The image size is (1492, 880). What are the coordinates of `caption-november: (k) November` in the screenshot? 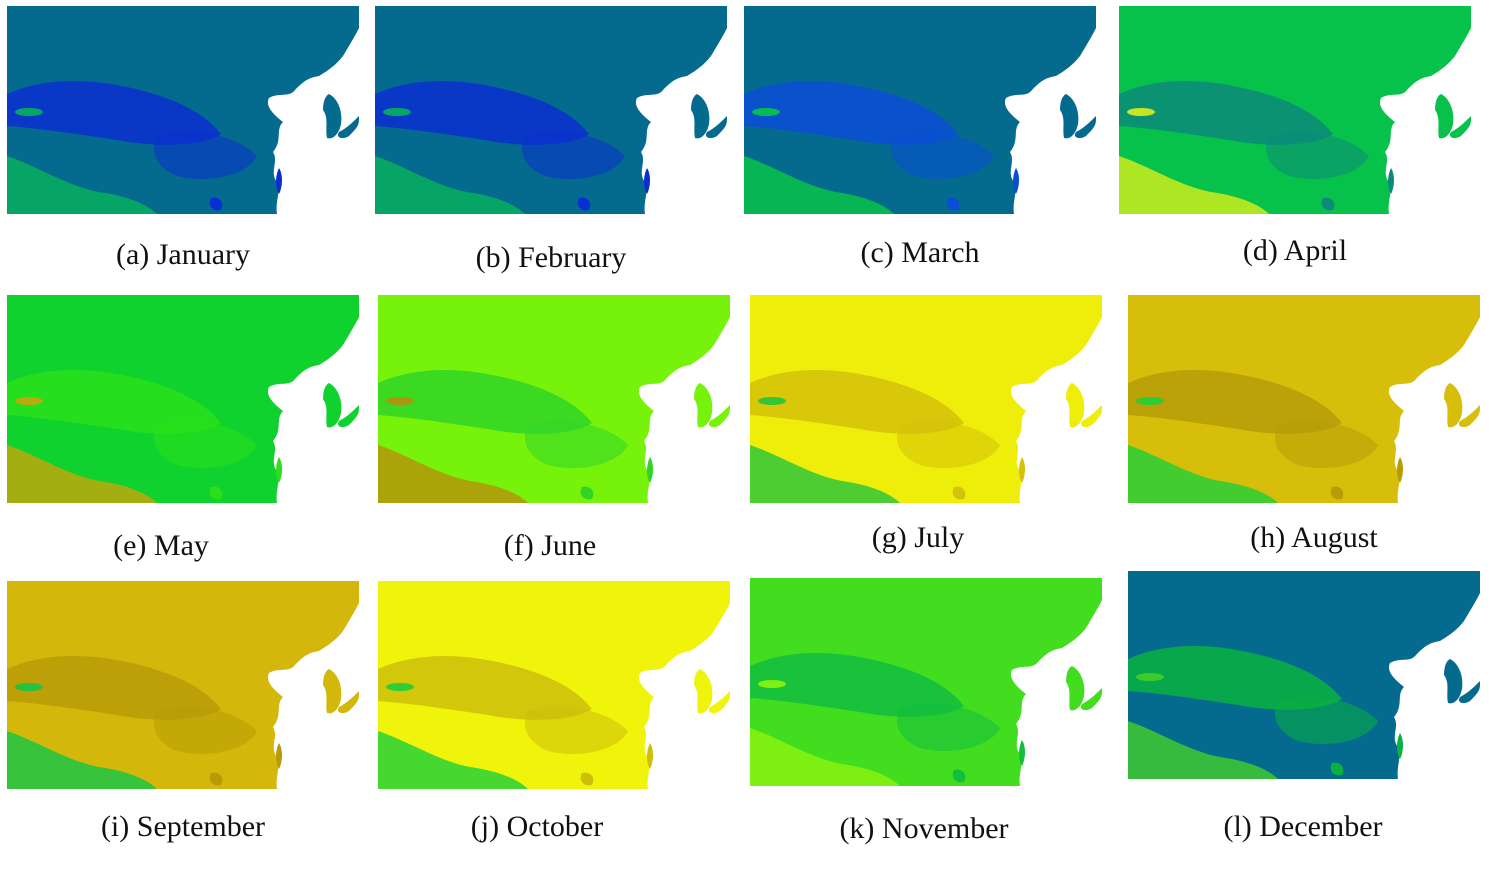 It's located at (924, 828).